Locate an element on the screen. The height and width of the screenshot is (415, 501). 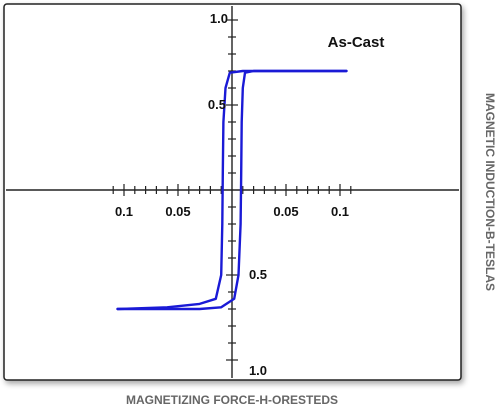
annotation-as-cast: As-Cast is located at coordinates (356, 42).